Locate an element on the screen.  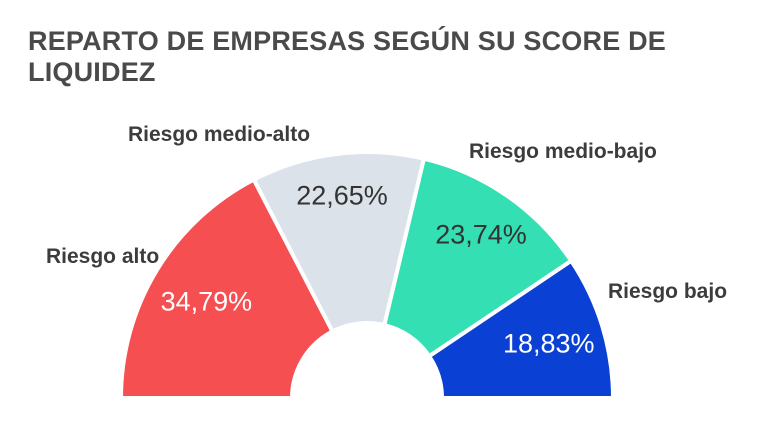
slice-riesgo-bajo is located at coordinates (521, 329).